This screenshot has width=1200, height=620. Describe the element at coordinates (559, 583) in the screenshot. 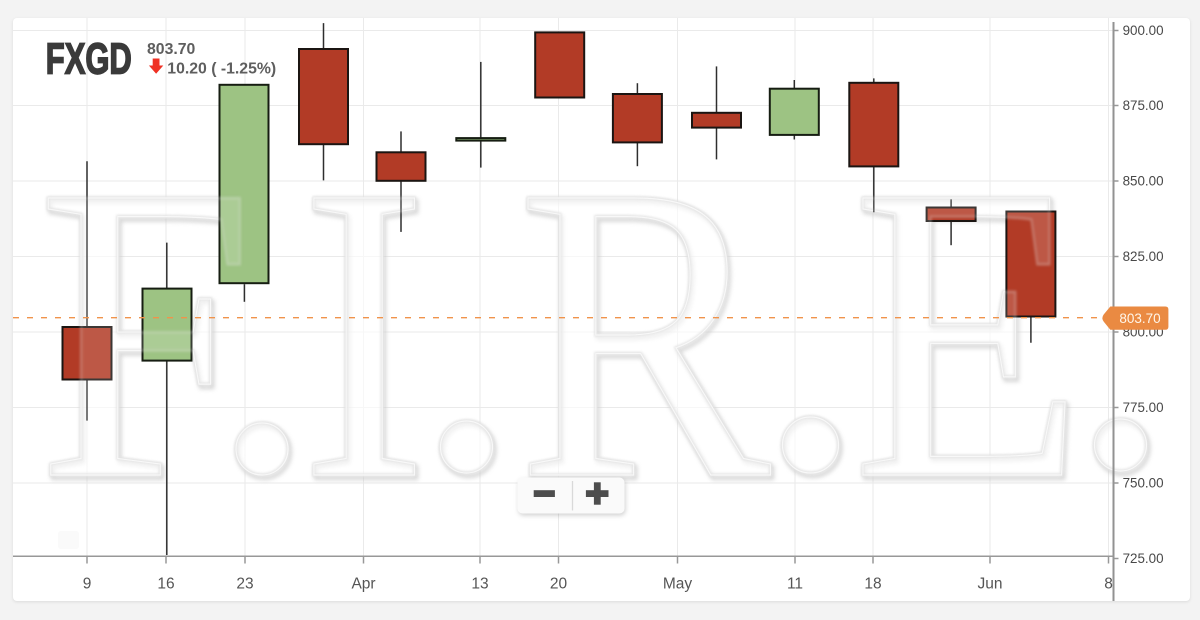

I see `svg-text: 20` at that location.